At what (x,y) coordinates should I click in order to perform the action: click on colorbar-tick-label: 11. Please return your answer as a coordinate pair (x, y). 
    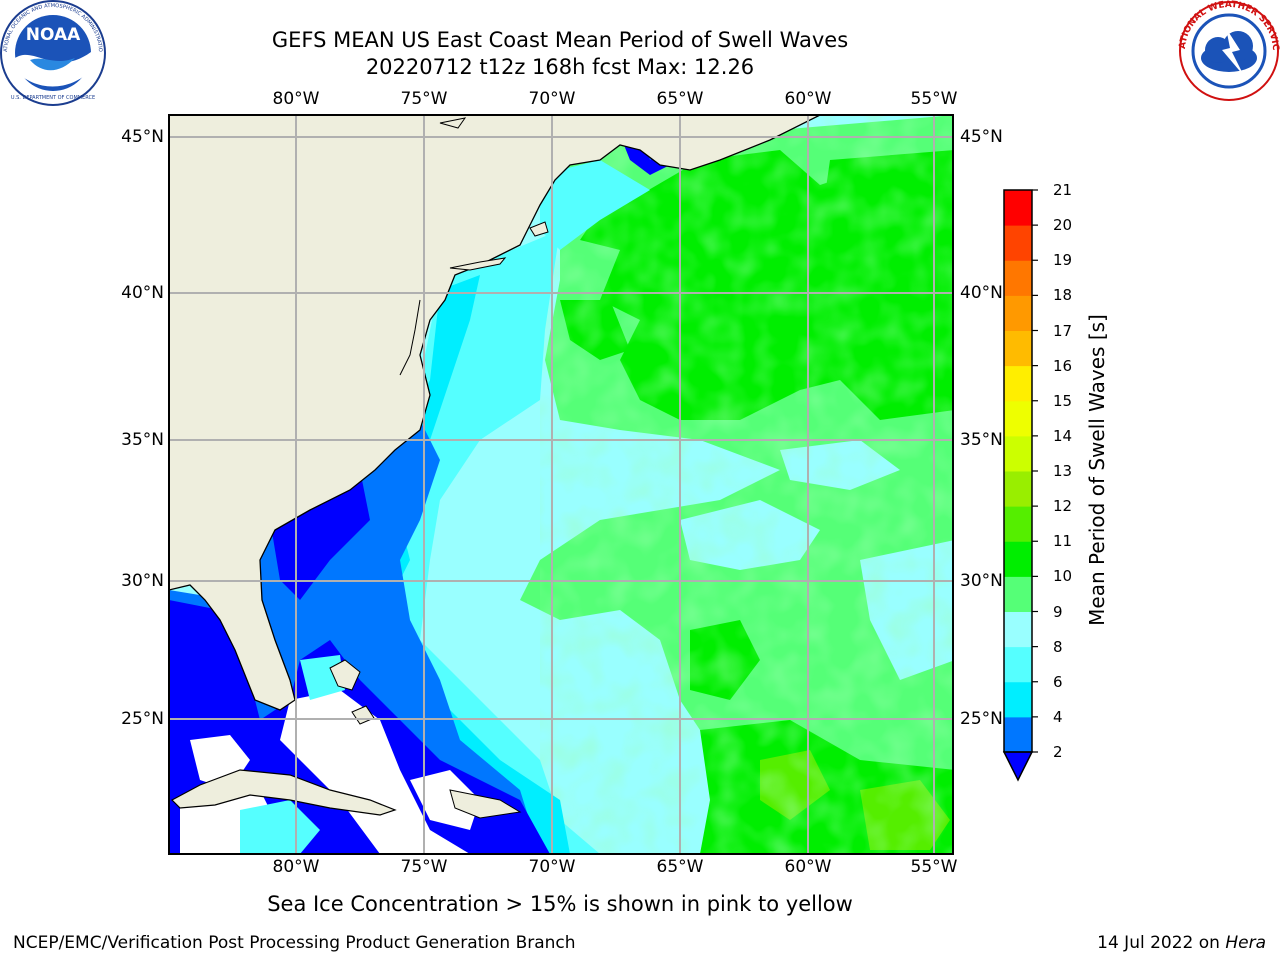
    Looking at the image, I should click on (1063, 541).